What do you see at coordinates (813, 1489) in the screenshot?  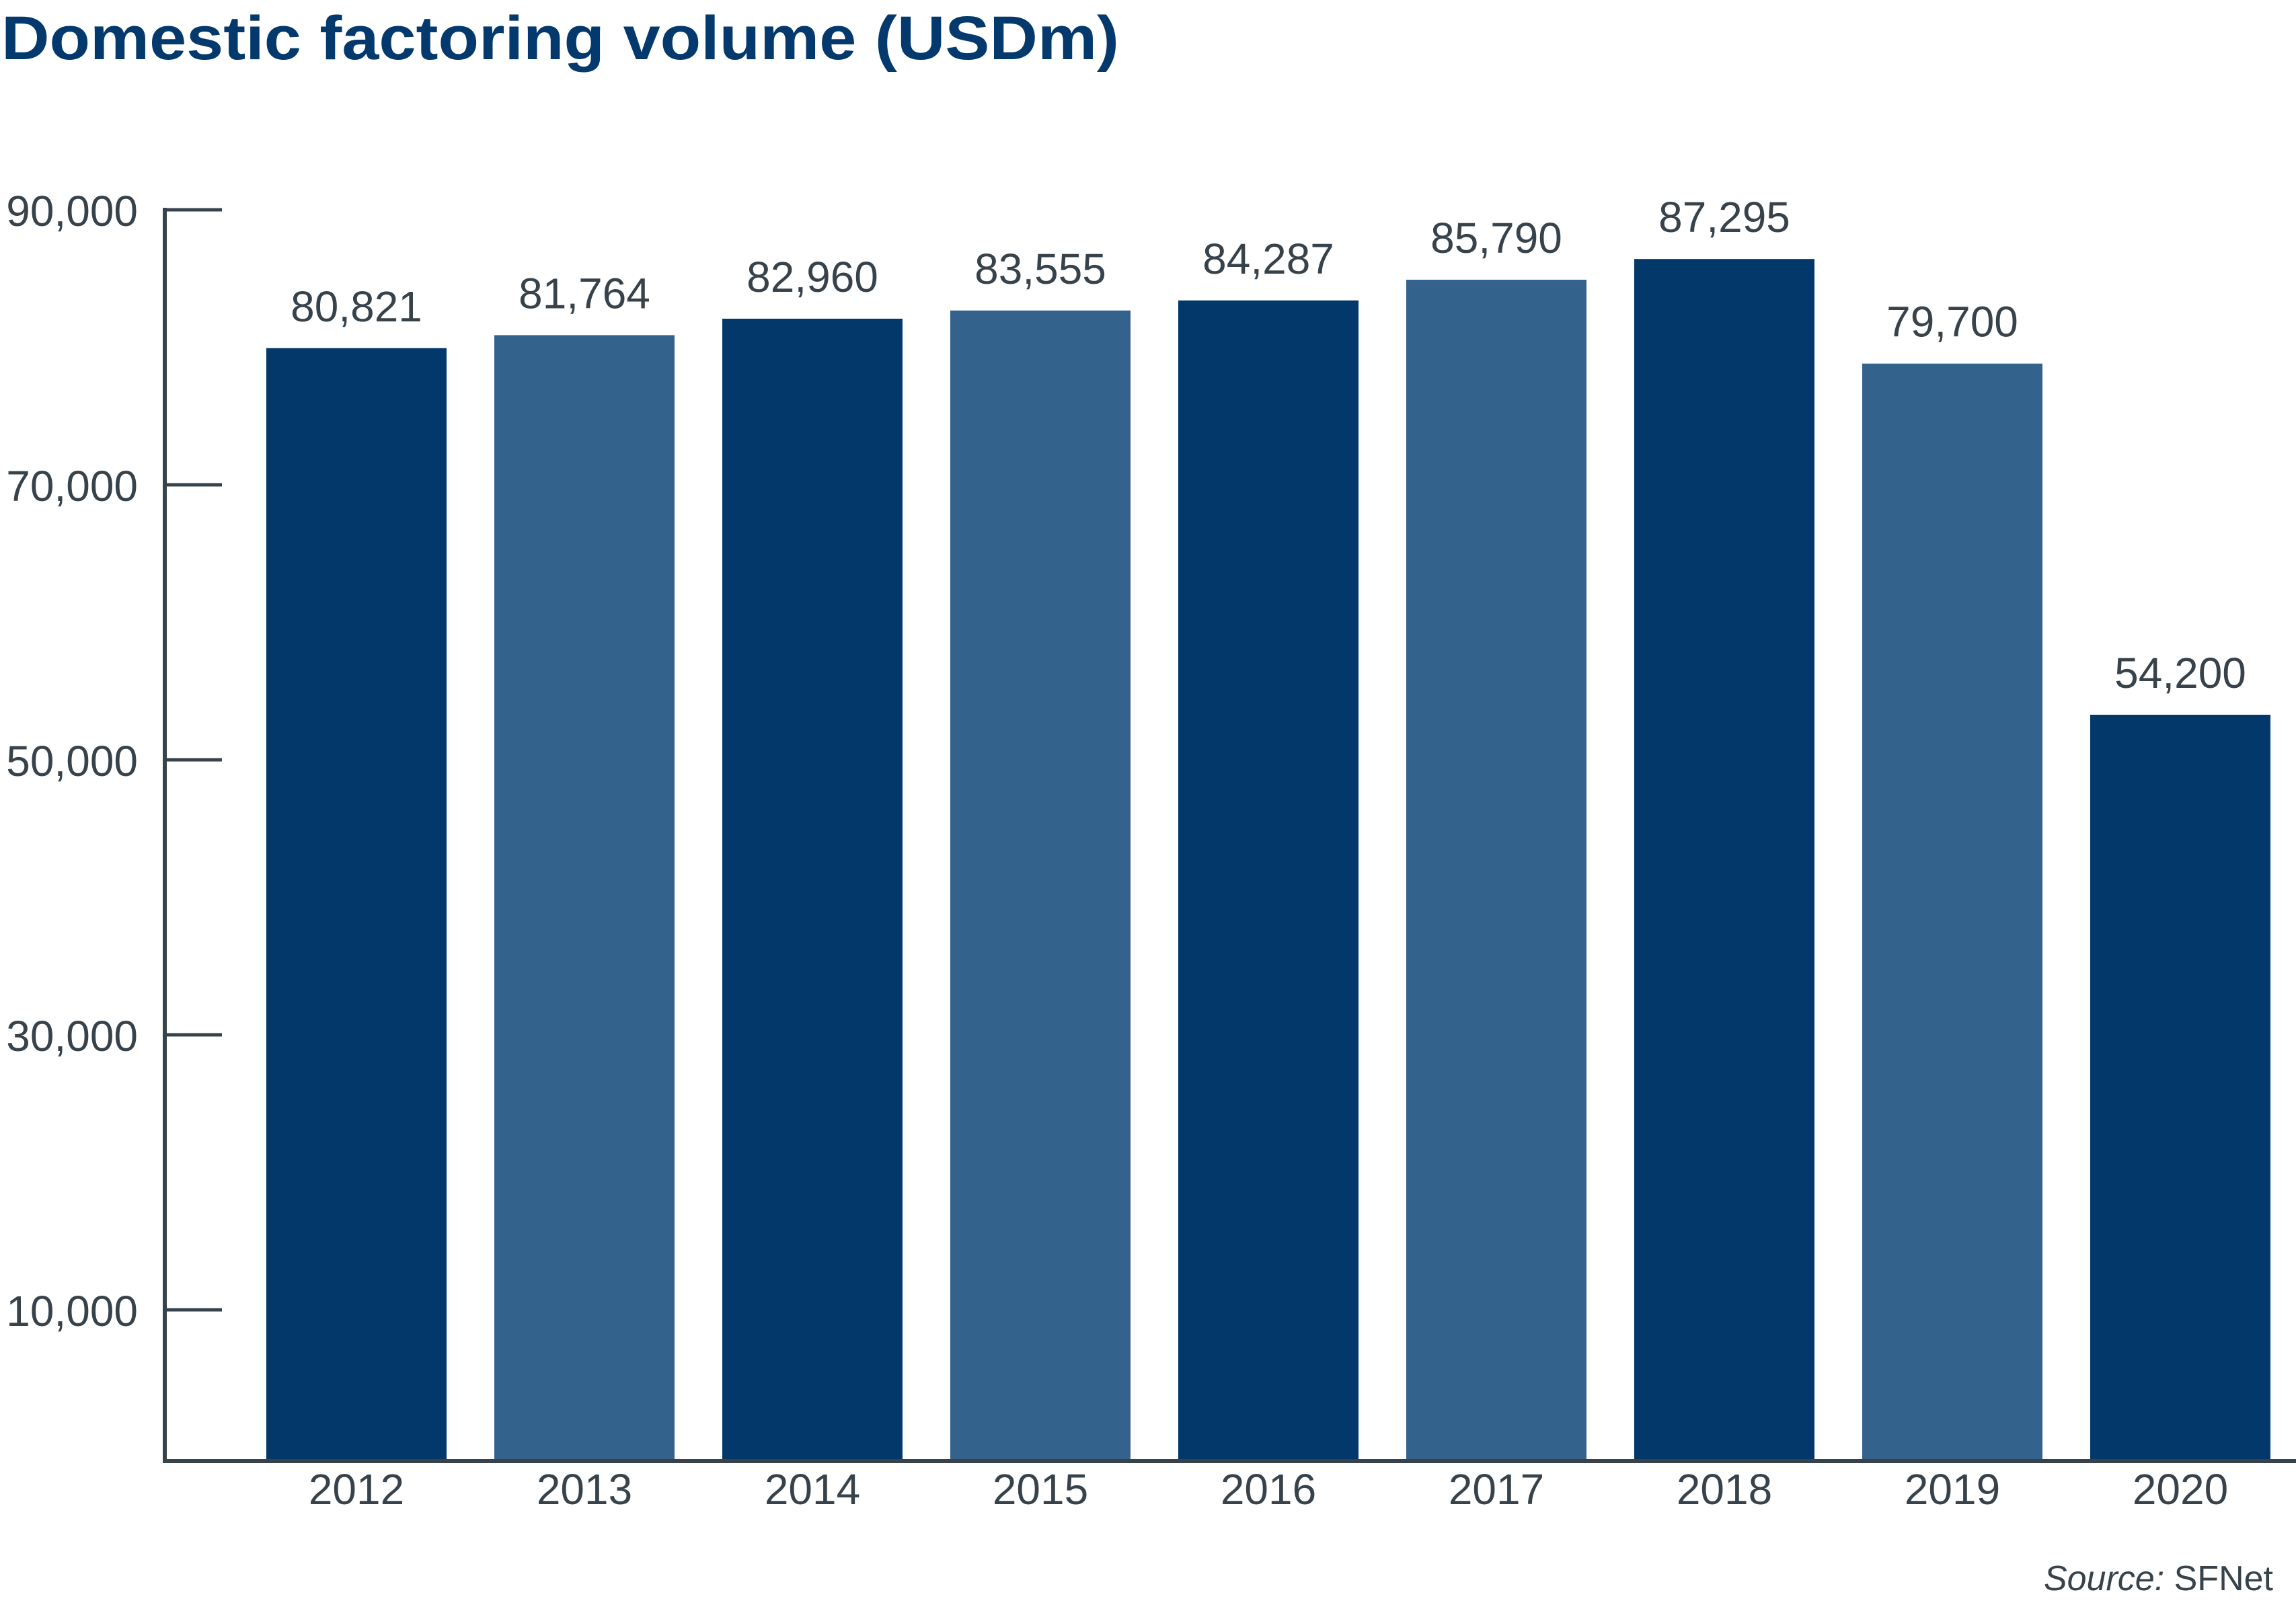 I see `x-tick-label: 2014` at bounding box center [813, 1489].